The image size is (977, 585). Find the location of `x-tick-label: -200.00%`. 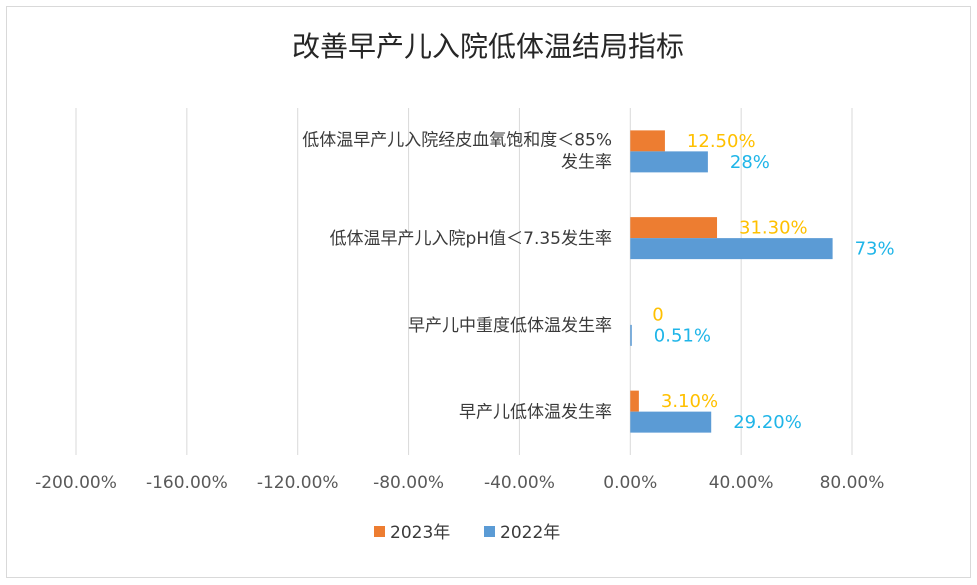

x-tick-label: -200.00% is located at coordinates (76, 483).